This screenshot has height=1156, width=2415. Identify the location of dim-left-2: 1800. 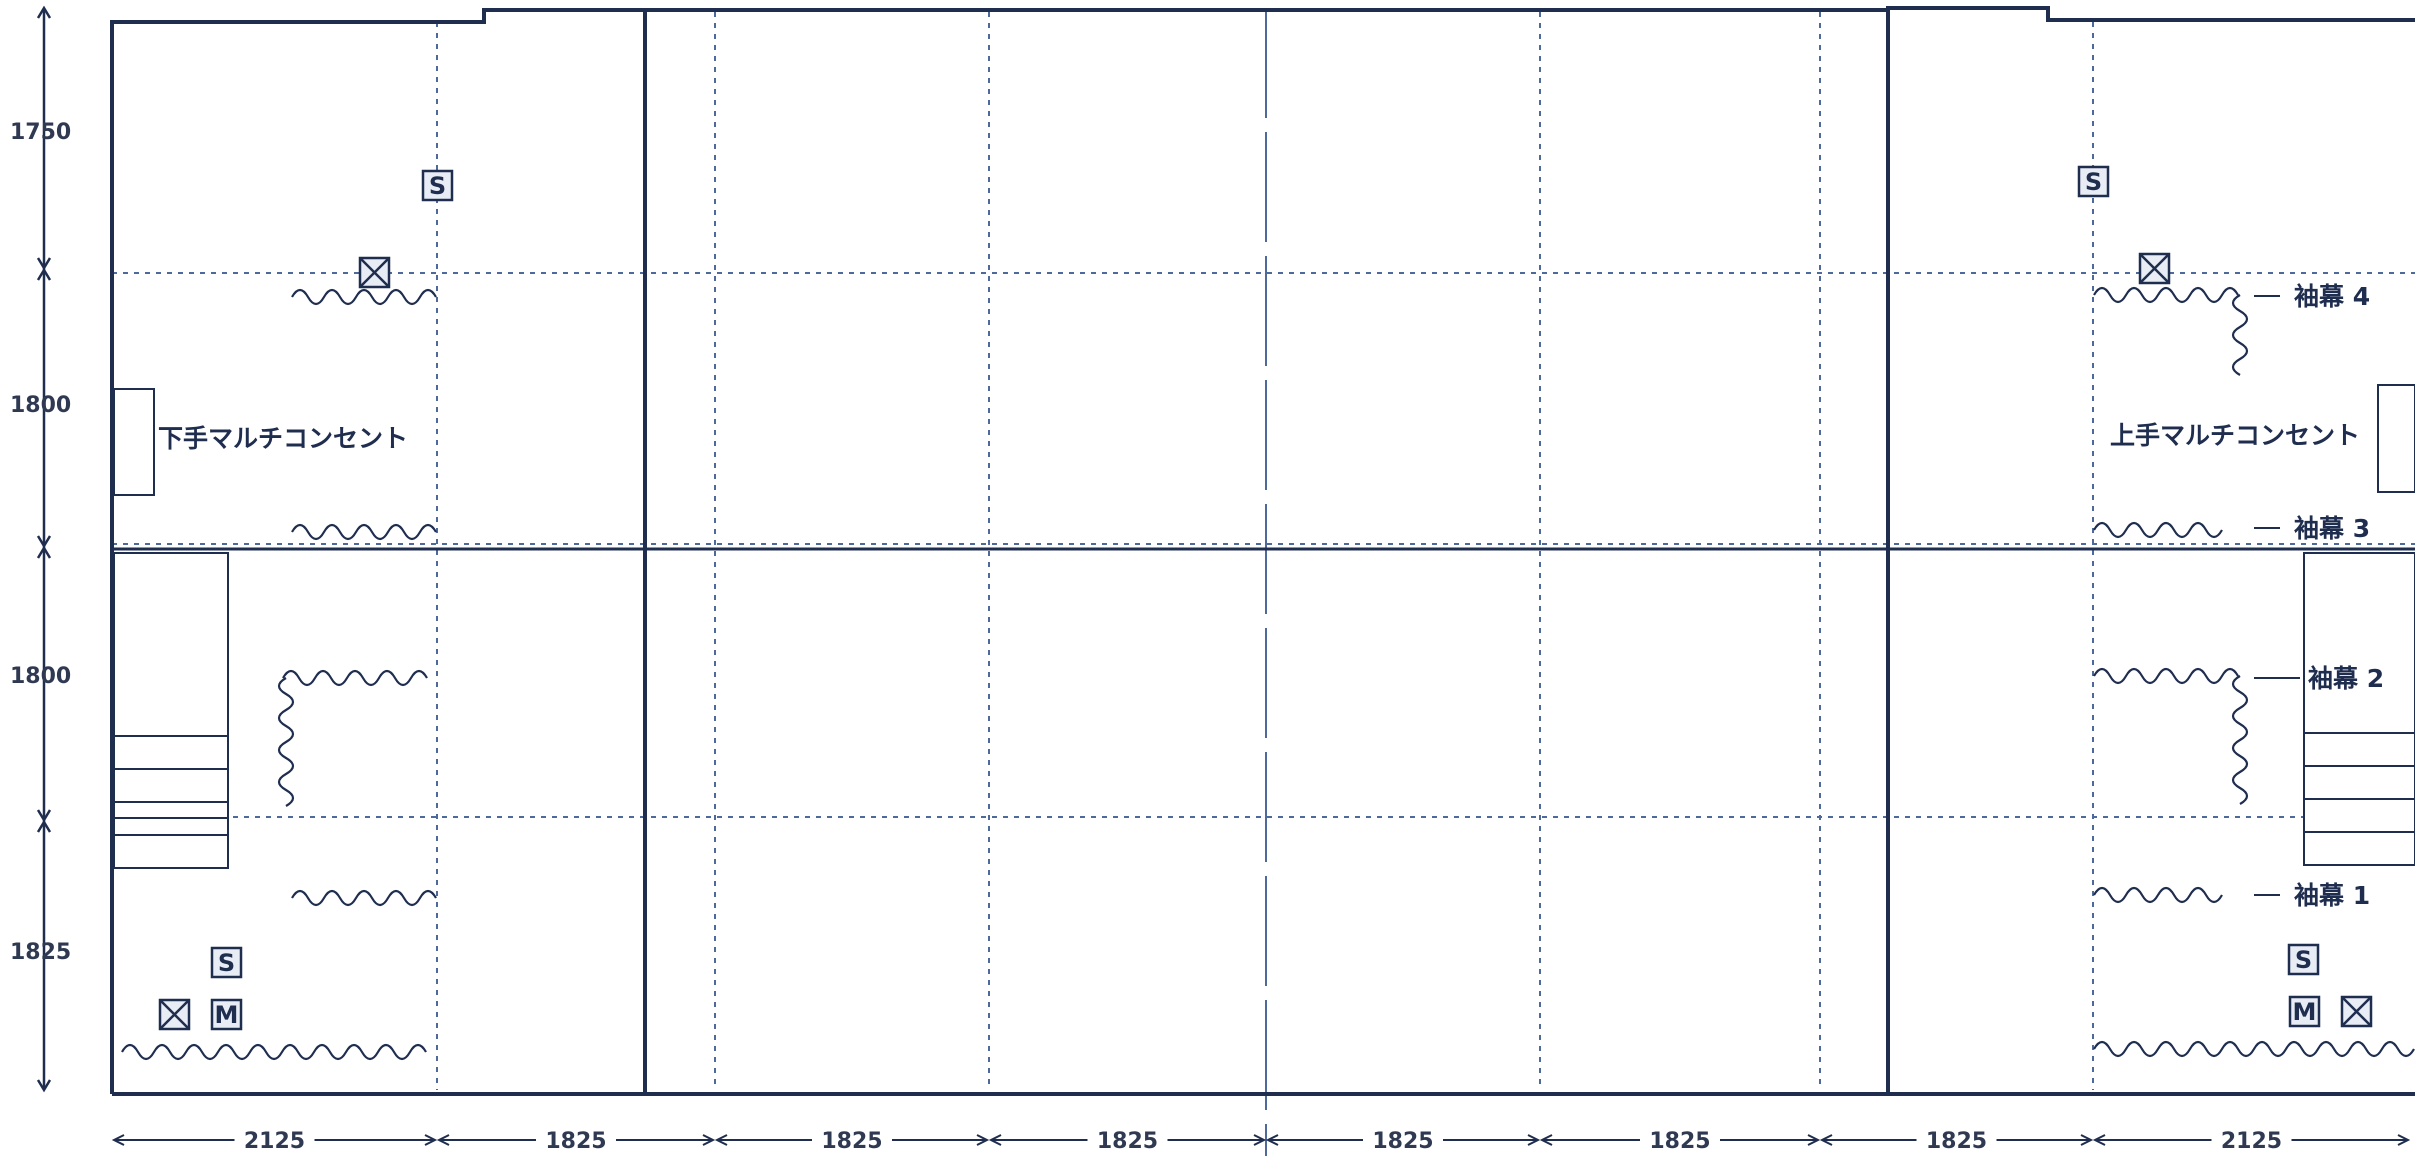
(40, 405).